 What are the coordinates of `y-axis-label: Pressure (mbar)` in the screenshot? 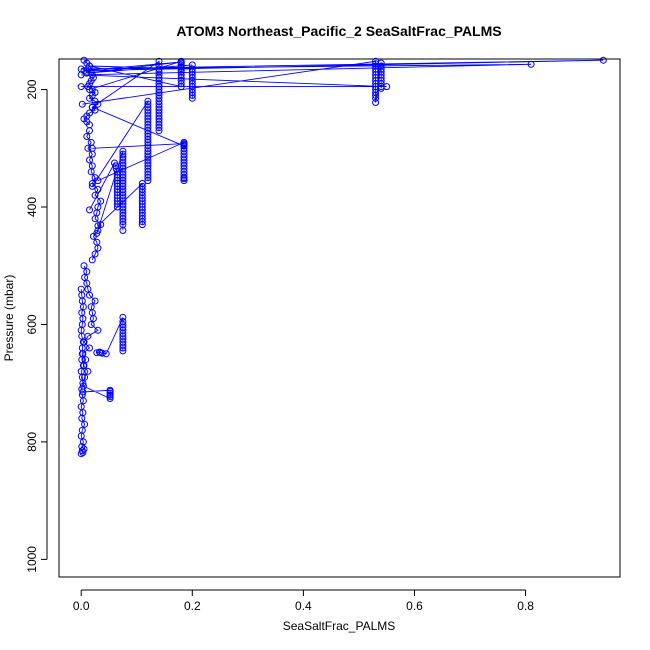 It's located at (9, 318).